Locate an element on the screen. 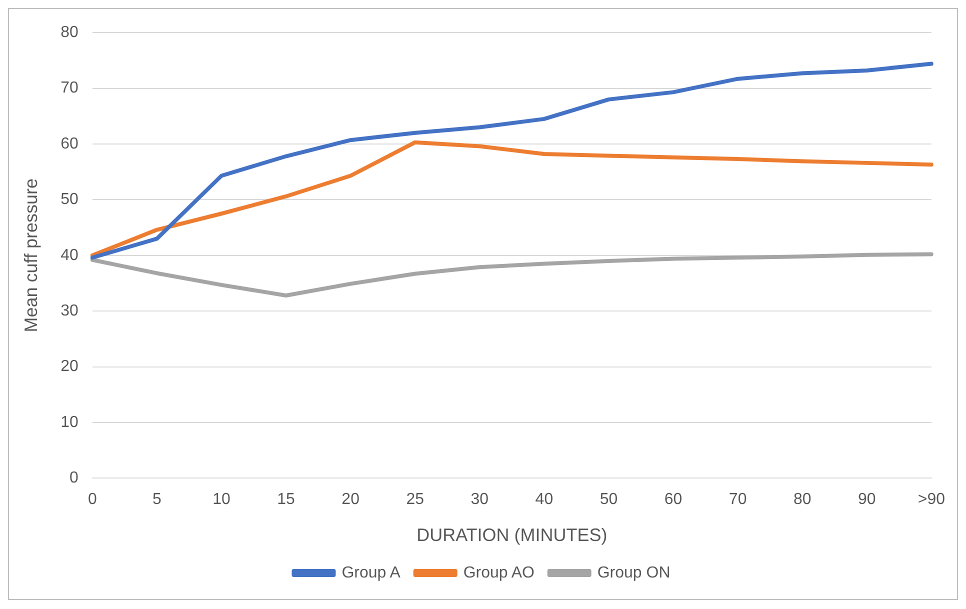  y-tick-label: 10 is located at coordinates (69, 422).